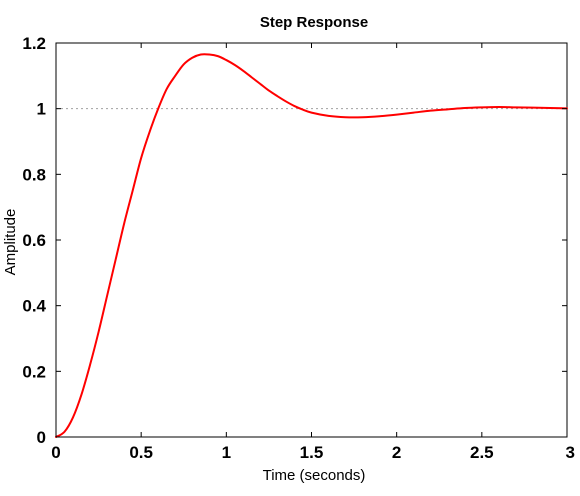 This screenshot has height=496, width=580. Describe the element at coordinates (396, 452) in the screenshot. I see `x-tick-label: 2` at that location.